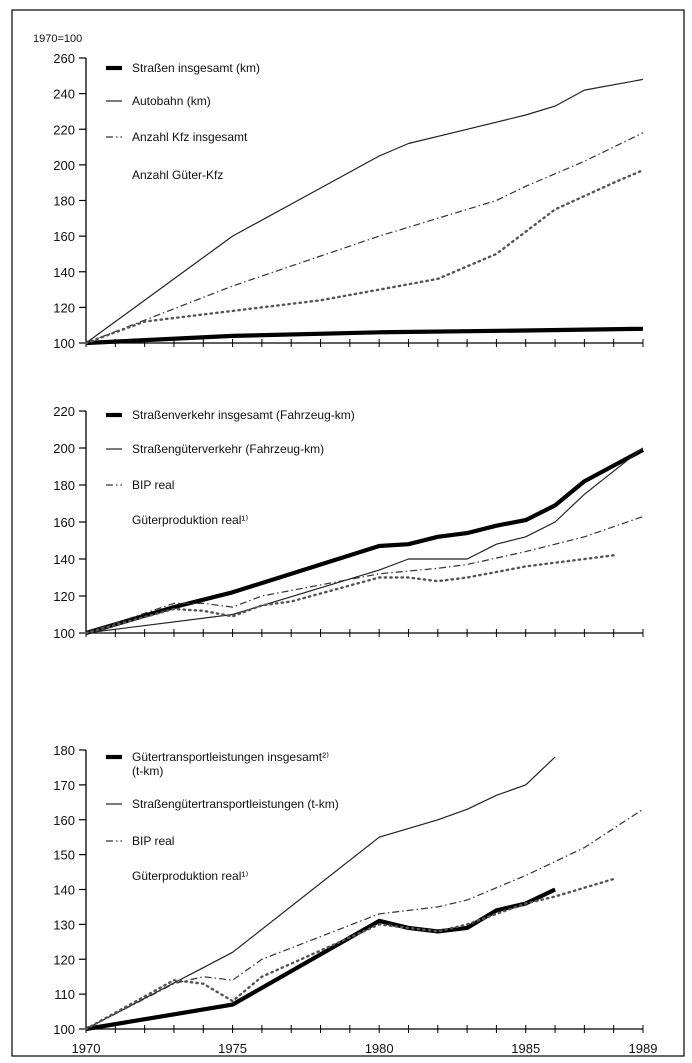 This screenshot has width=692, height=1063. What do you see at coordinates (243, 415) in the screenshot?
I see `legend-label: Straßenverkehr insgesamt (Fahrzeug-km)` at bounding box center [243, 415].